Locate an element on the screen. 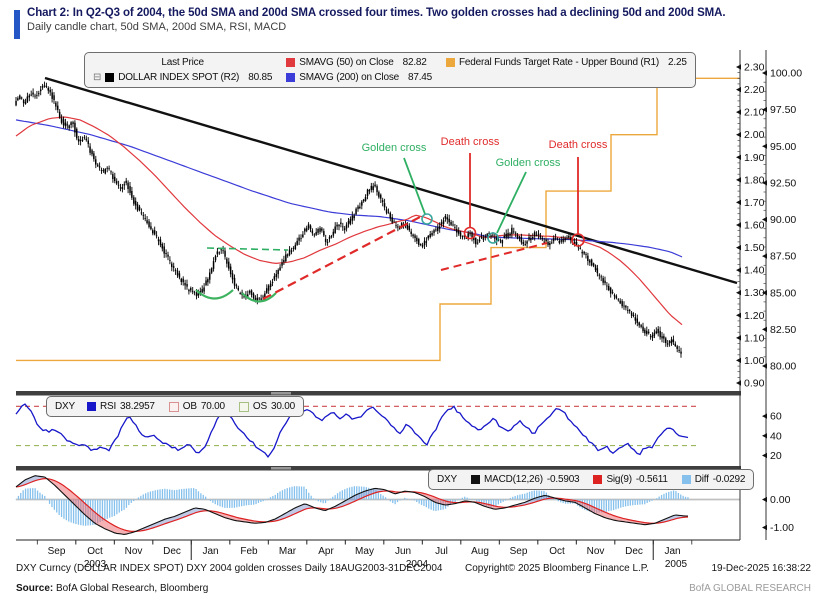 The image size is (816, 601). svg-text: 2004 is located at coordinates (417, 564).